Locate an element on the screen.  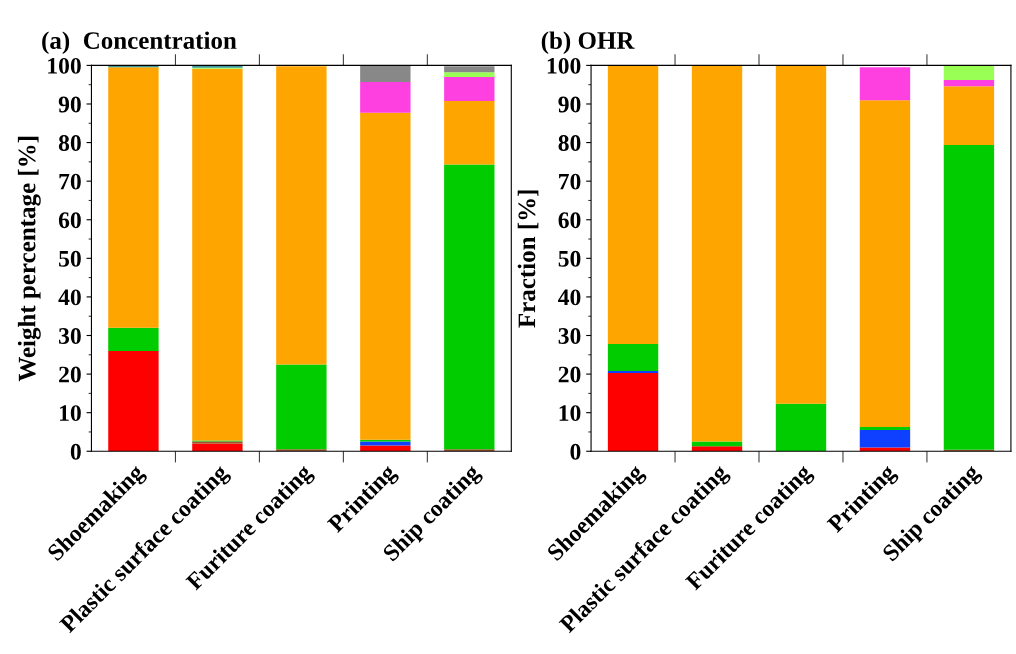
chart-title: (b) OHR is located at coordinates (588, 43).